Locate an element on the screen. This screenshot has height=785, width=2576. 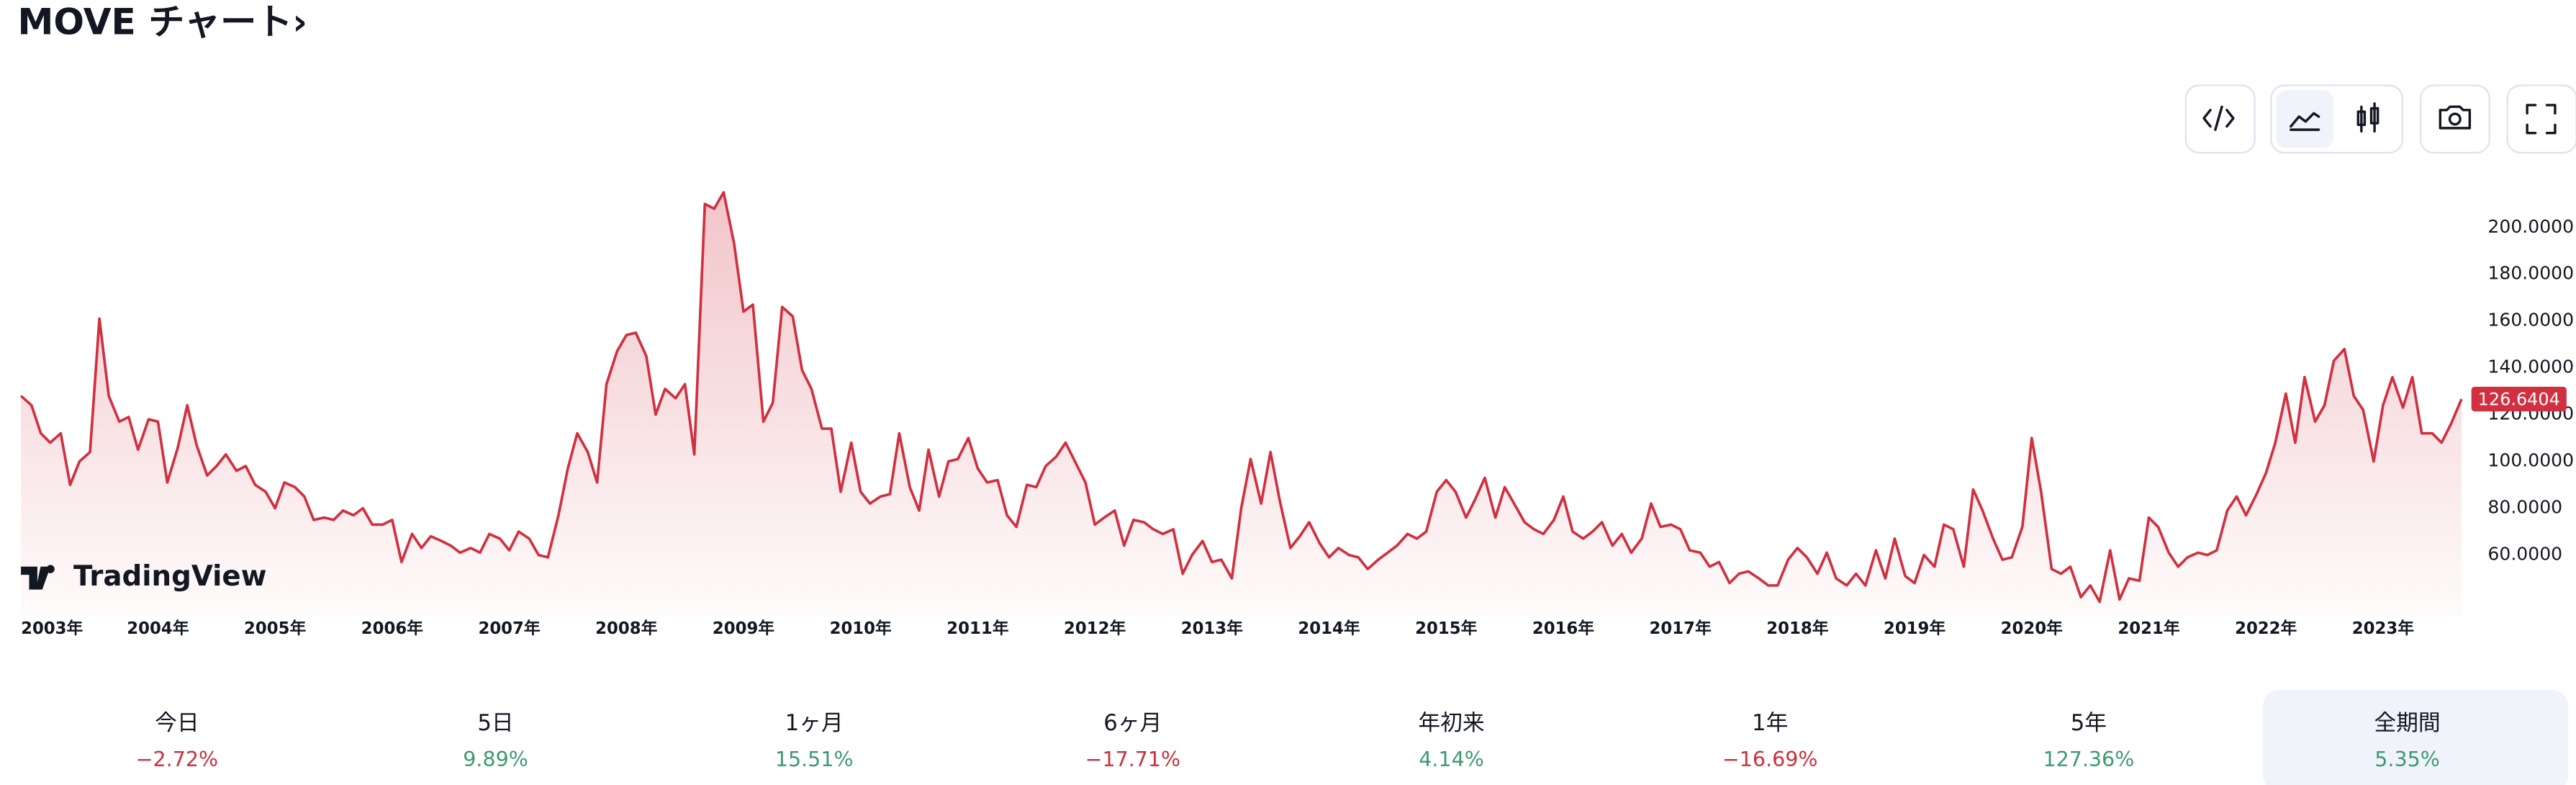
x-tick-label: 2023年 is located at coordinates (2383, 628).